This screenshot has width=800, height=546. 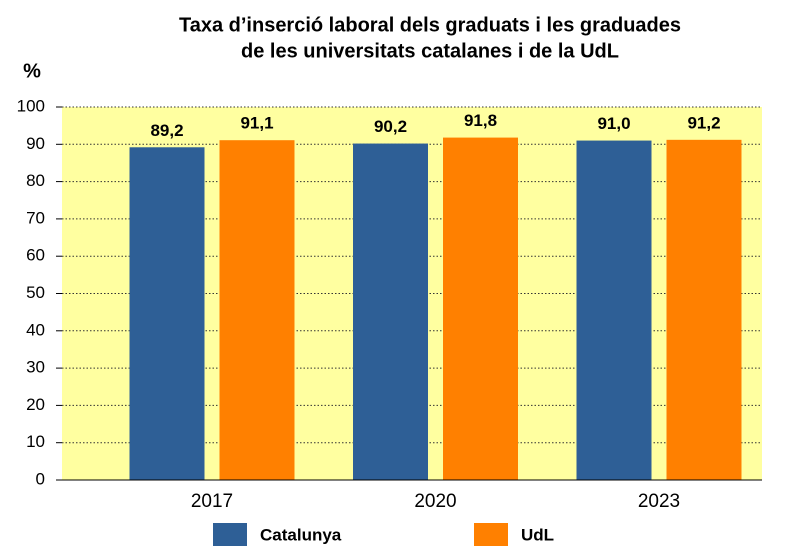 I want to click on y-tick-label: 100, so click(x=31, y=105).